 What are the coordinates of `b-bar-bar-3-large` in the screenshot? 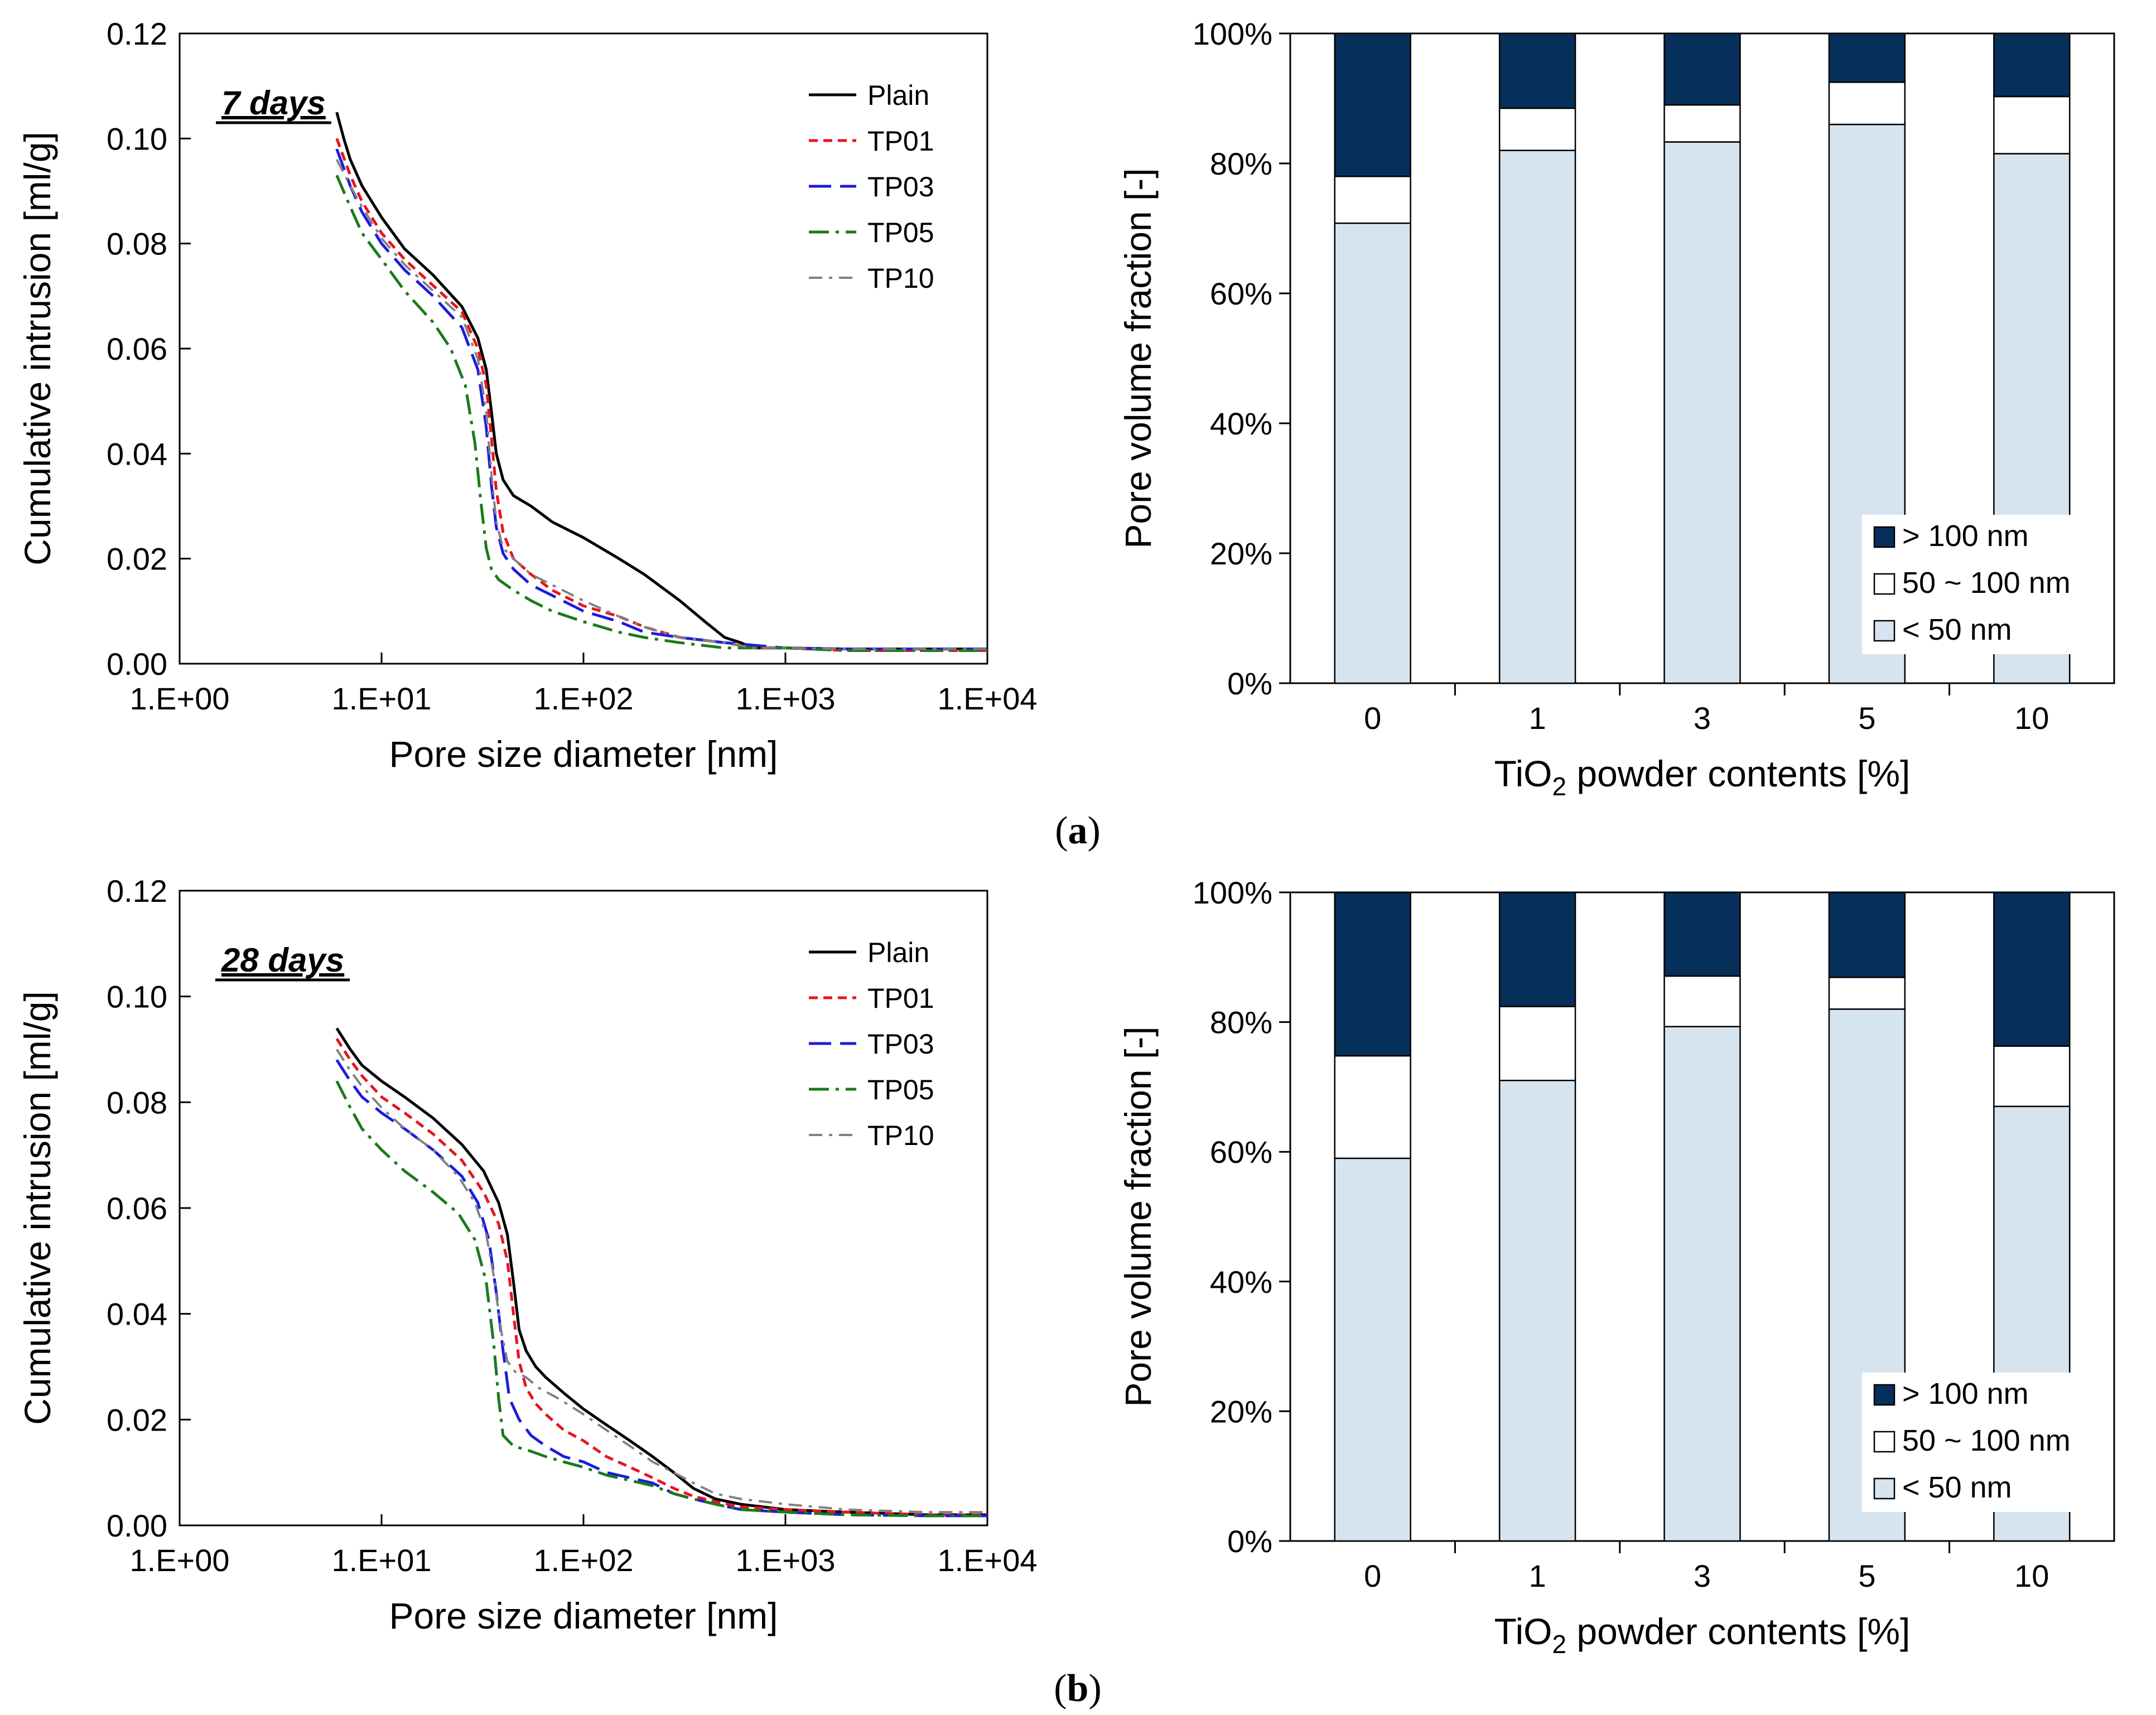 It's located at (1702, 934).